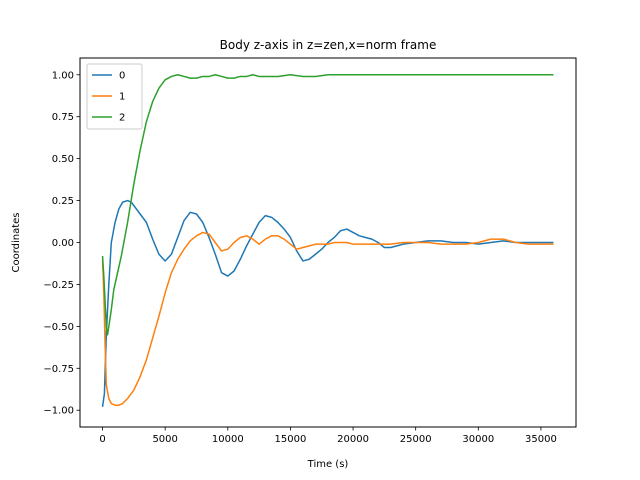 The width and height of the screenshot is (640, 480). Describe the element at coordinates (63, 117) in the screenshot. I see `y-tick-label: 0.75` at that location.